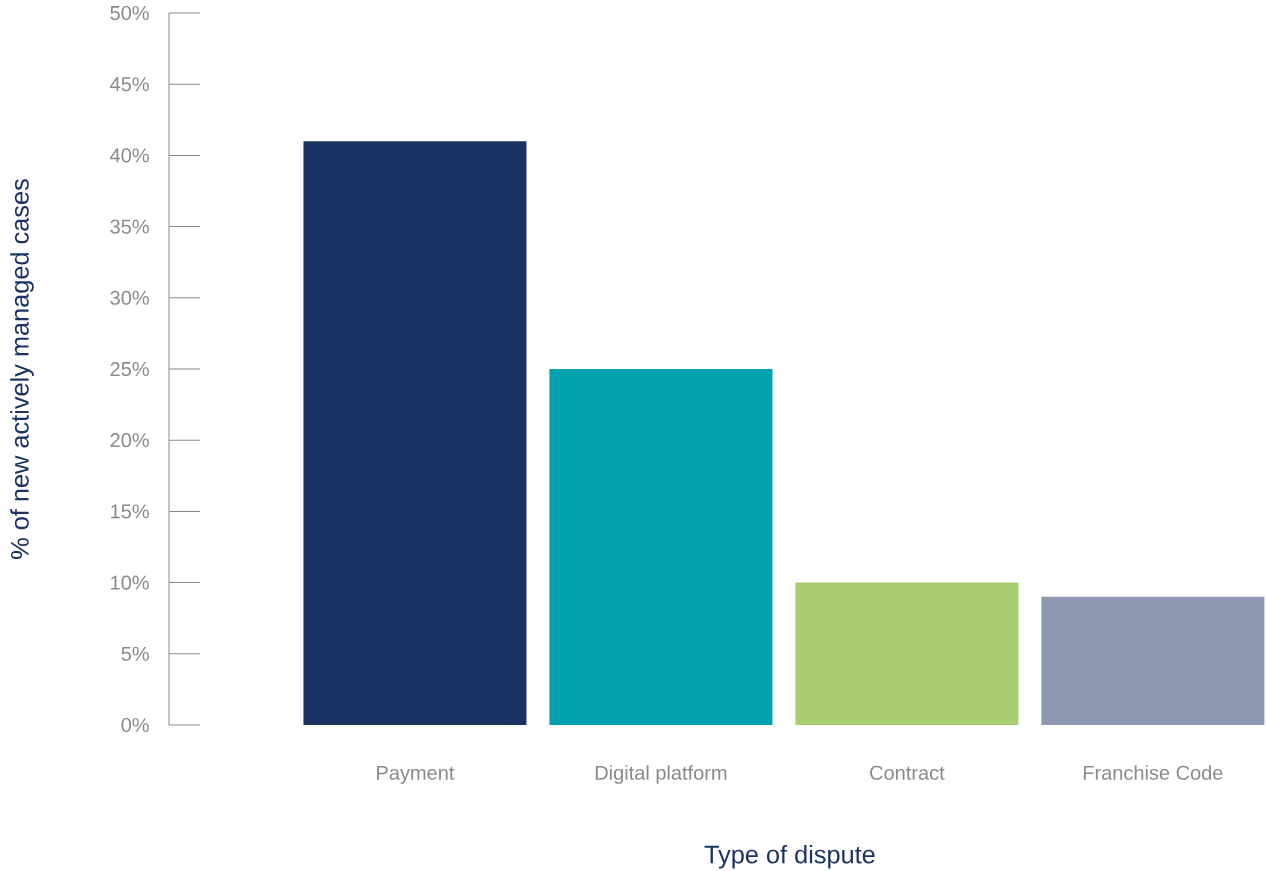  What do you see at coordinates (416, 774) in the screenshot?
I see `x-tick-label: Payment` at bounding box center [416, 774].